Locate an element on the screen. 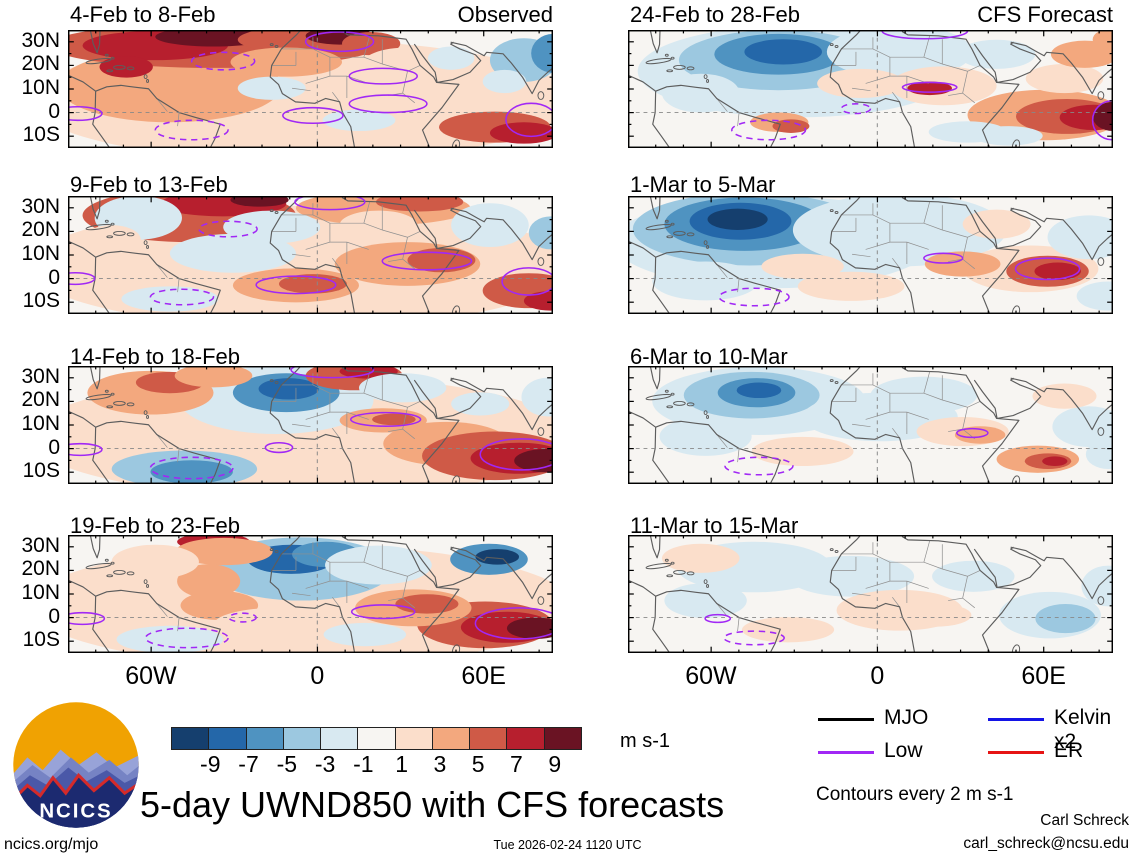 This screenshot has height=860, width=1135. map-panel-r2c1 is located at coordinates (870, 425).